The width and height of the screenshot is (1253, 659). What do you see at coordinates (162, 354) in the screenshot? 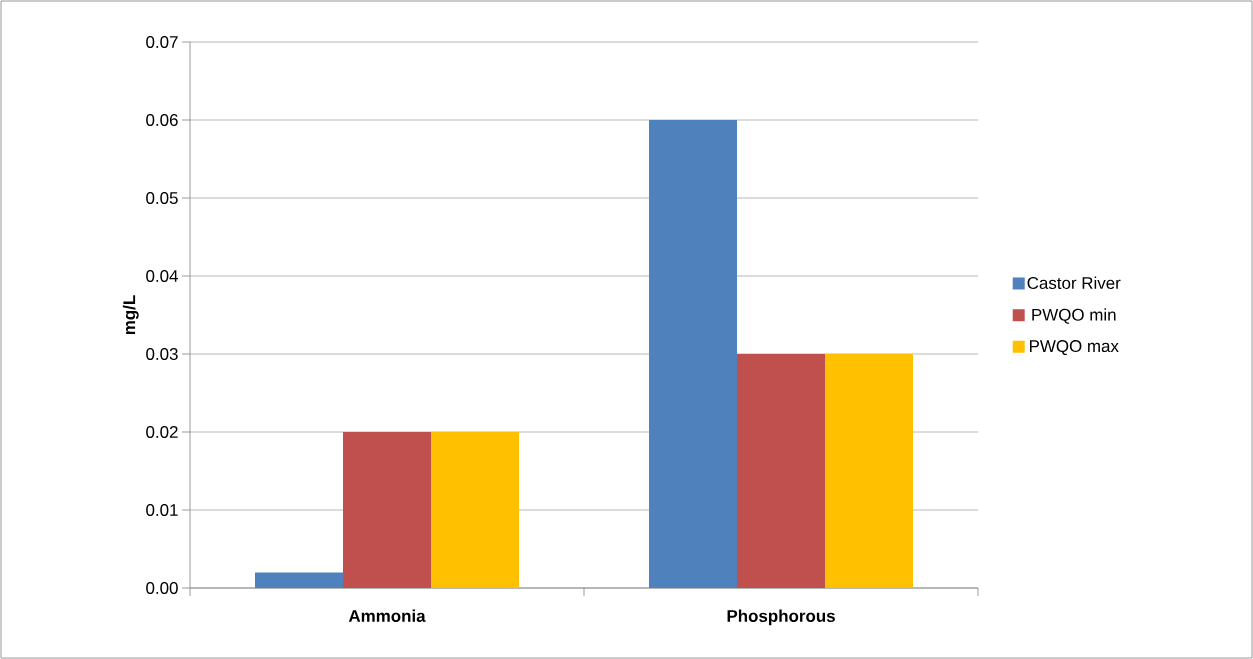
I see `y-tick-label: 0.03` at bounding box center [162, 354].